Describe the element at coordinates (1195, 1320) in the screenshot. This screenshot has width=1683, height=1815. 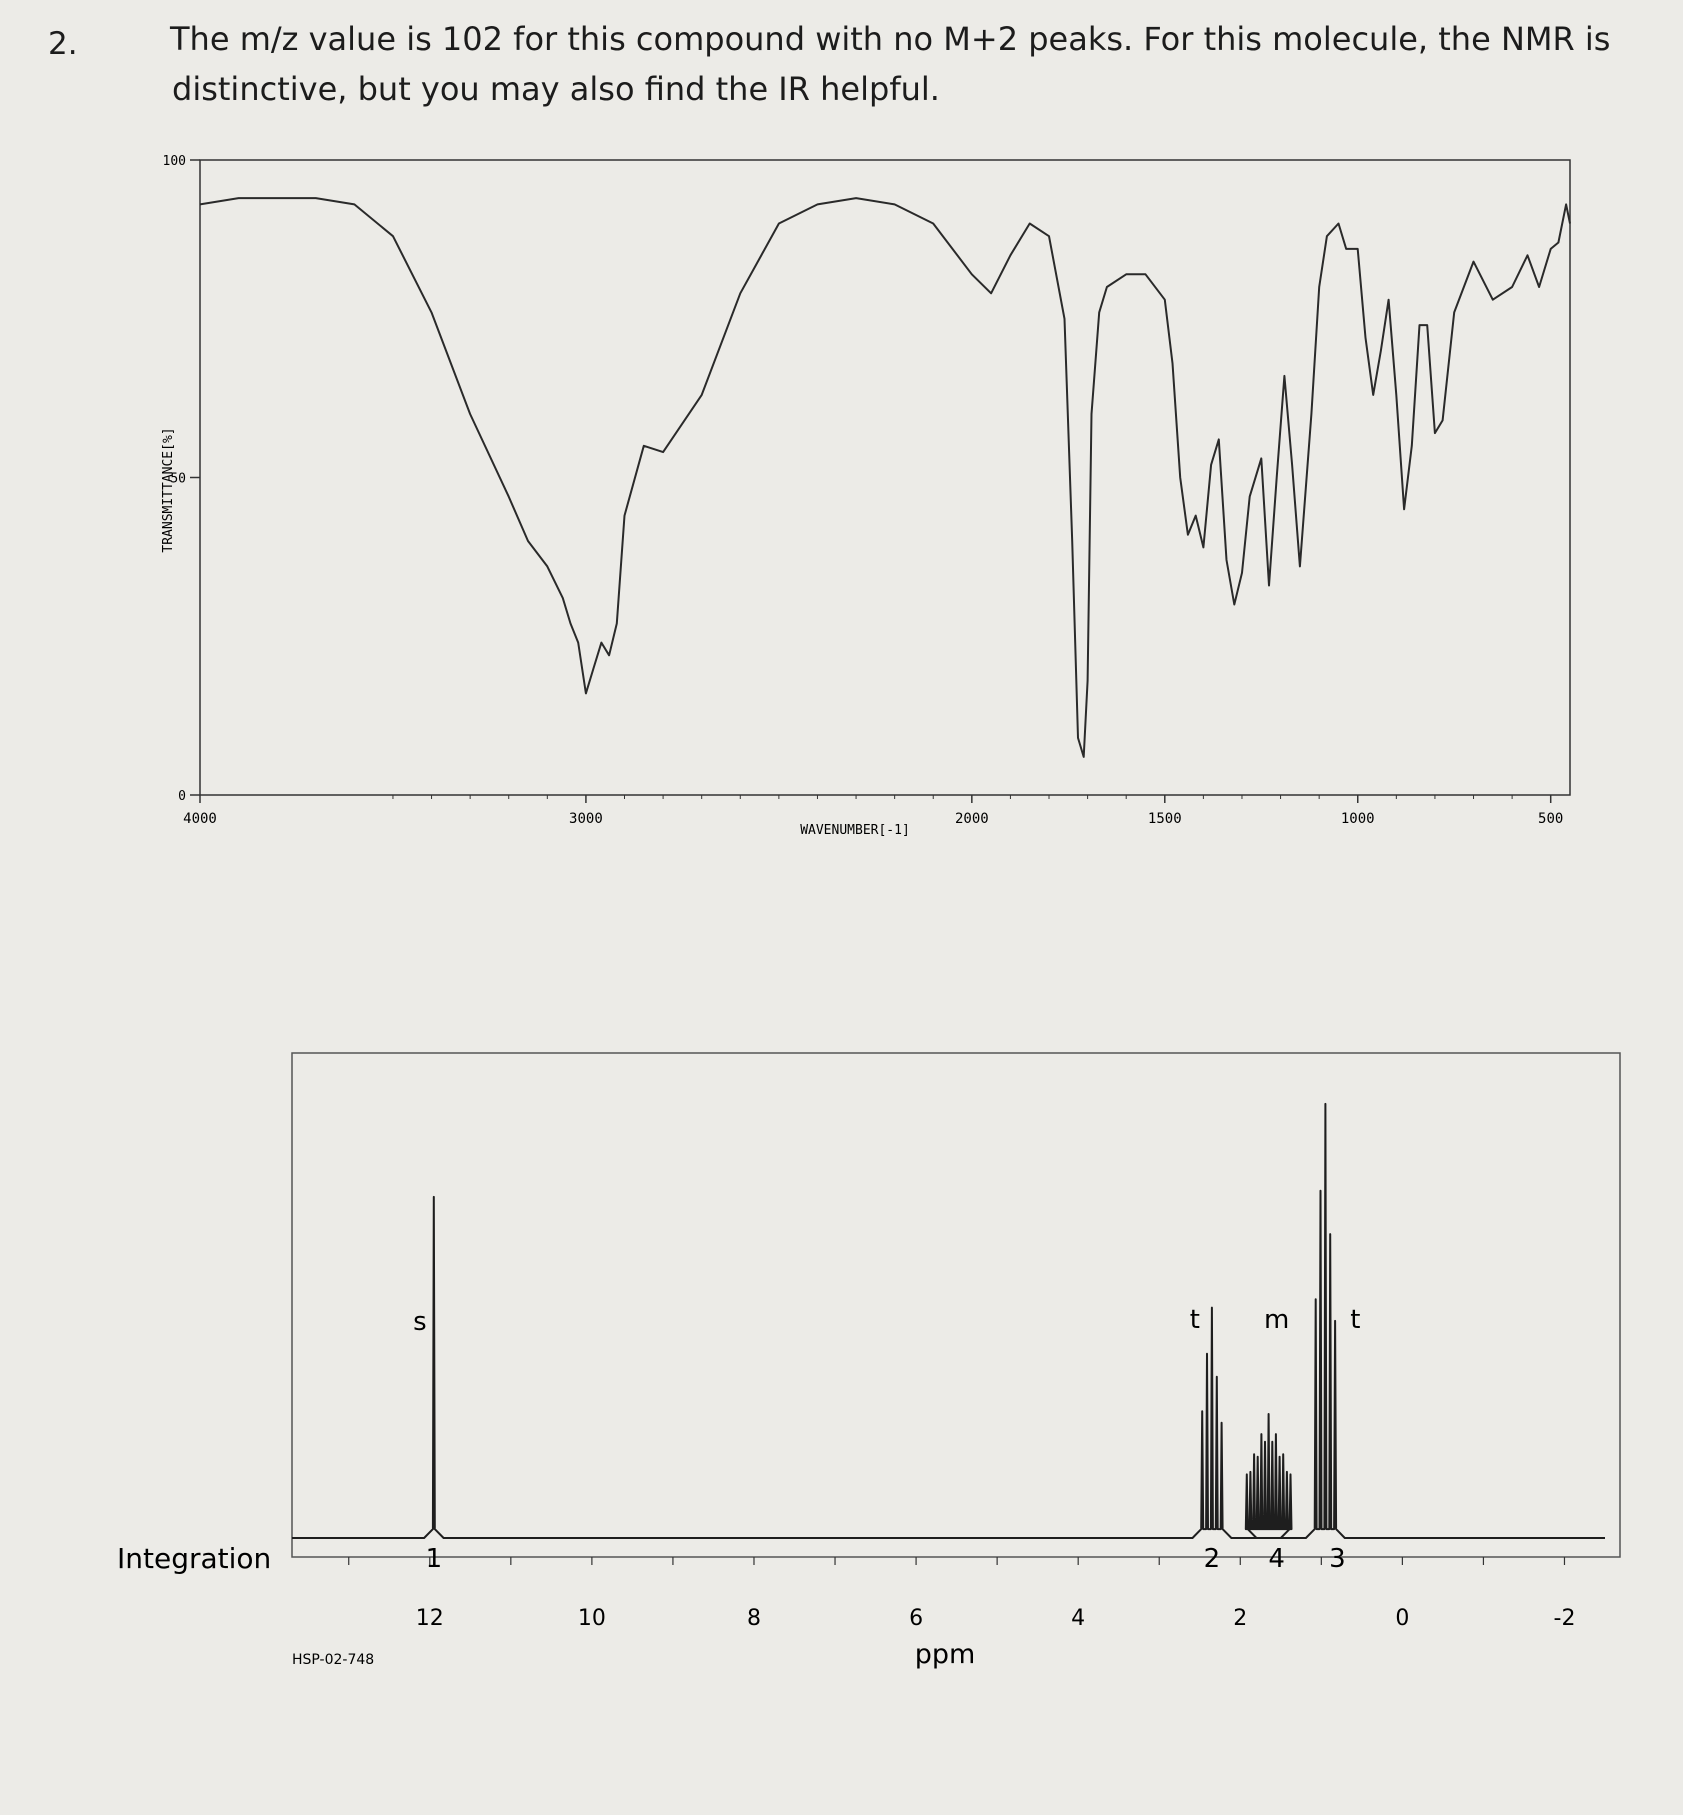
I see `nmr-multiplicity-label-1: t` at that location.